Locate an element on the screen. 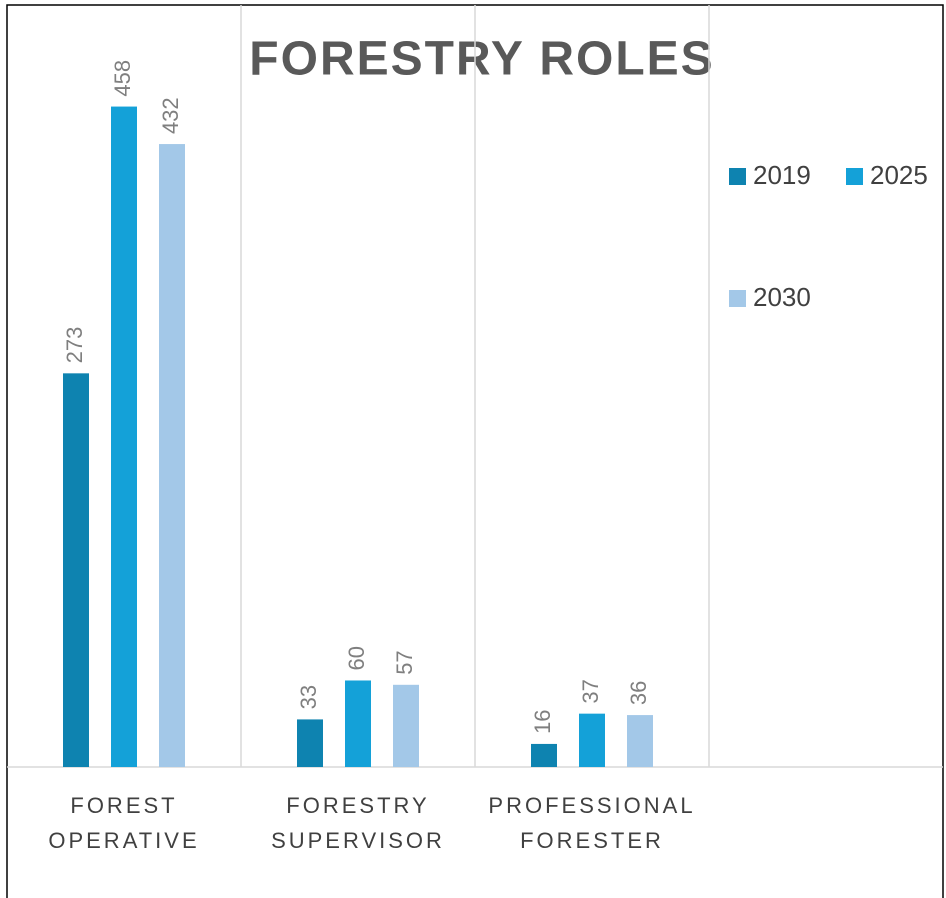  value-label: 60 is located at coordinates (356, 658).